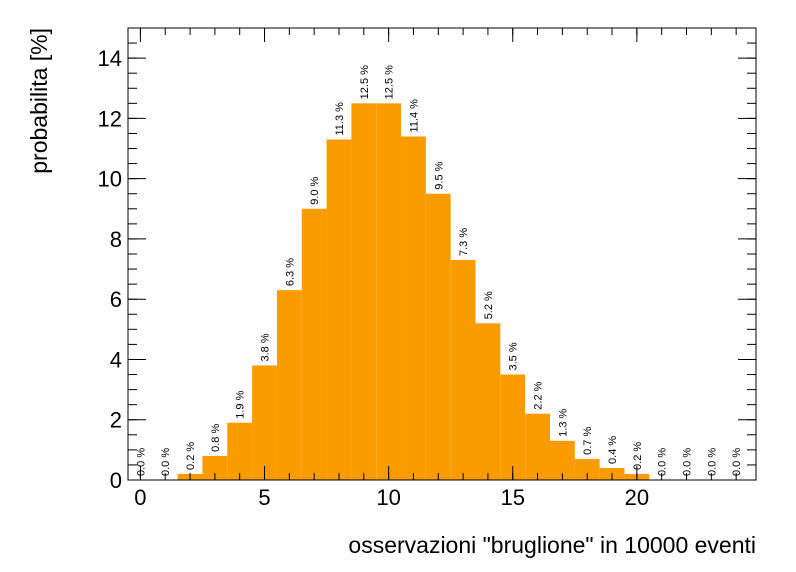 This screenshot has height=572, width=796. What do you see at coordinates (315, 190) in the screenshot?
I see `value-label: 9.0 %` at bounding box center [315, 190].